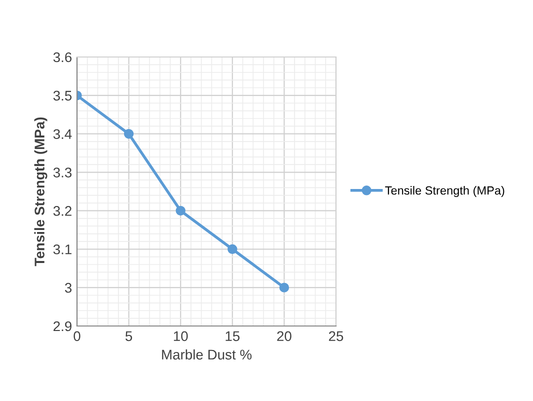 The image size is (533, 401). What do you see at coordinates (128, 336) in the screenshot?
I see `x-tick-label: 5` at bounding box center [128, 336].